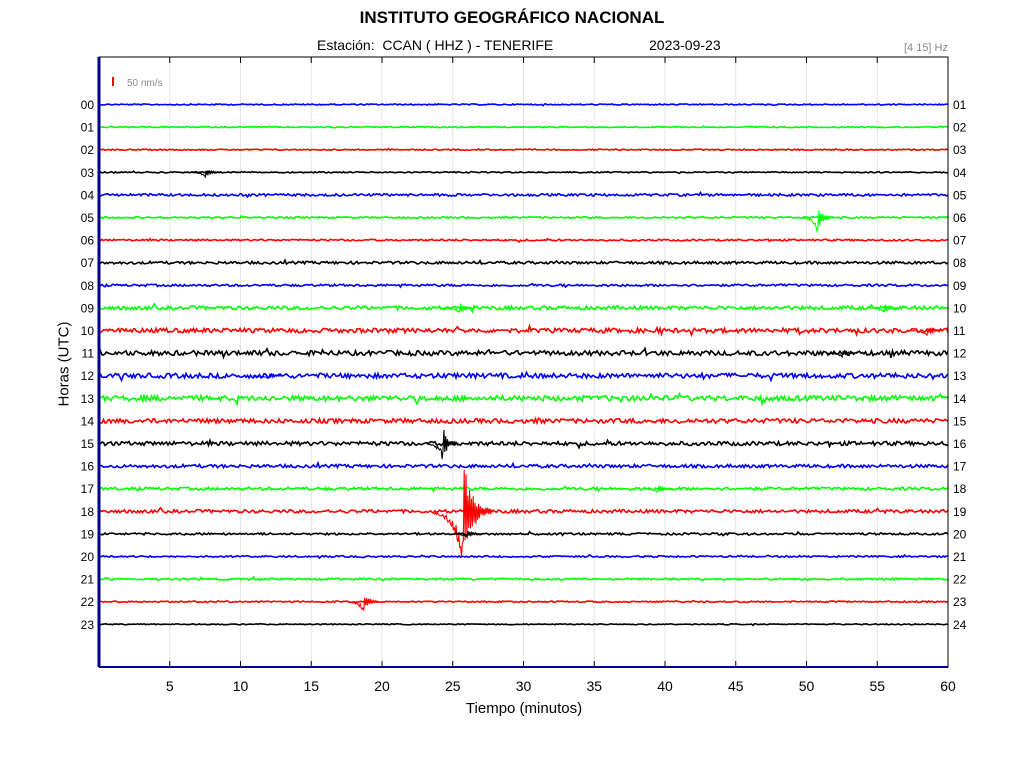  I want to click on hour-label-left: 15, so click(88, 444).